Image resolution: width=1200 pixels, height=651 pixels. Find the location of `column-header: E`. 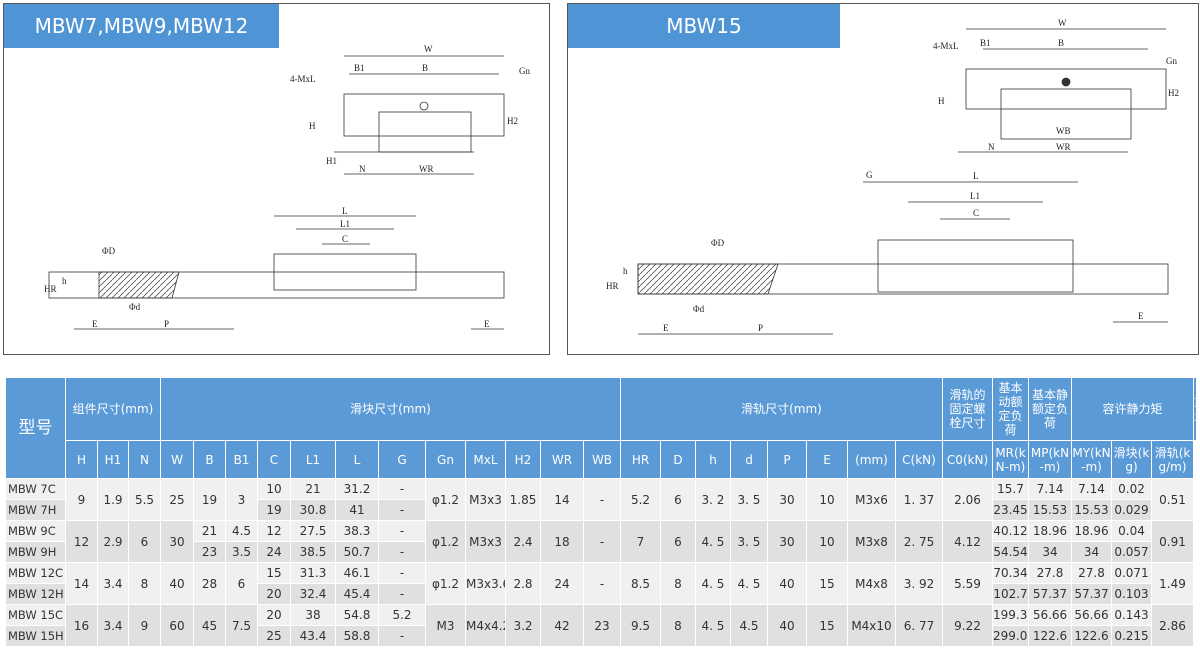

column-header: E is located at coordinates (827, 459).